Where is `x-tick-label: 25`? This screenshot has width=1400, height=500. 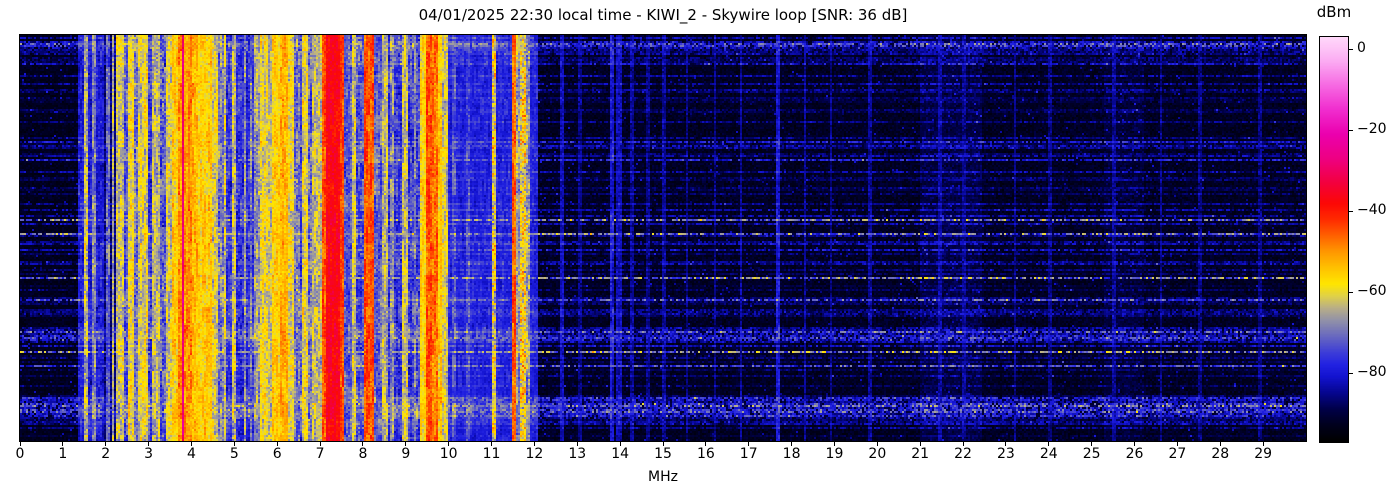 x-tick-label: 25 is located at coordinates (1091, 454).